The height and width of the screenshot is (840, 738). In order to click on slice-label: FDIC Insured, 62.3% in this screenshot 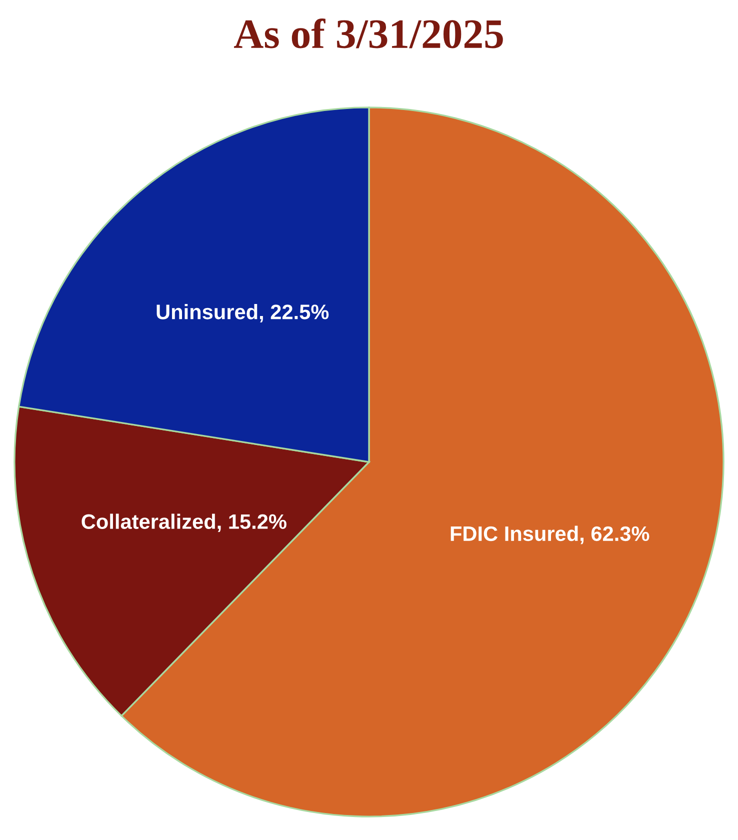, I will do `click(550, 535)`.